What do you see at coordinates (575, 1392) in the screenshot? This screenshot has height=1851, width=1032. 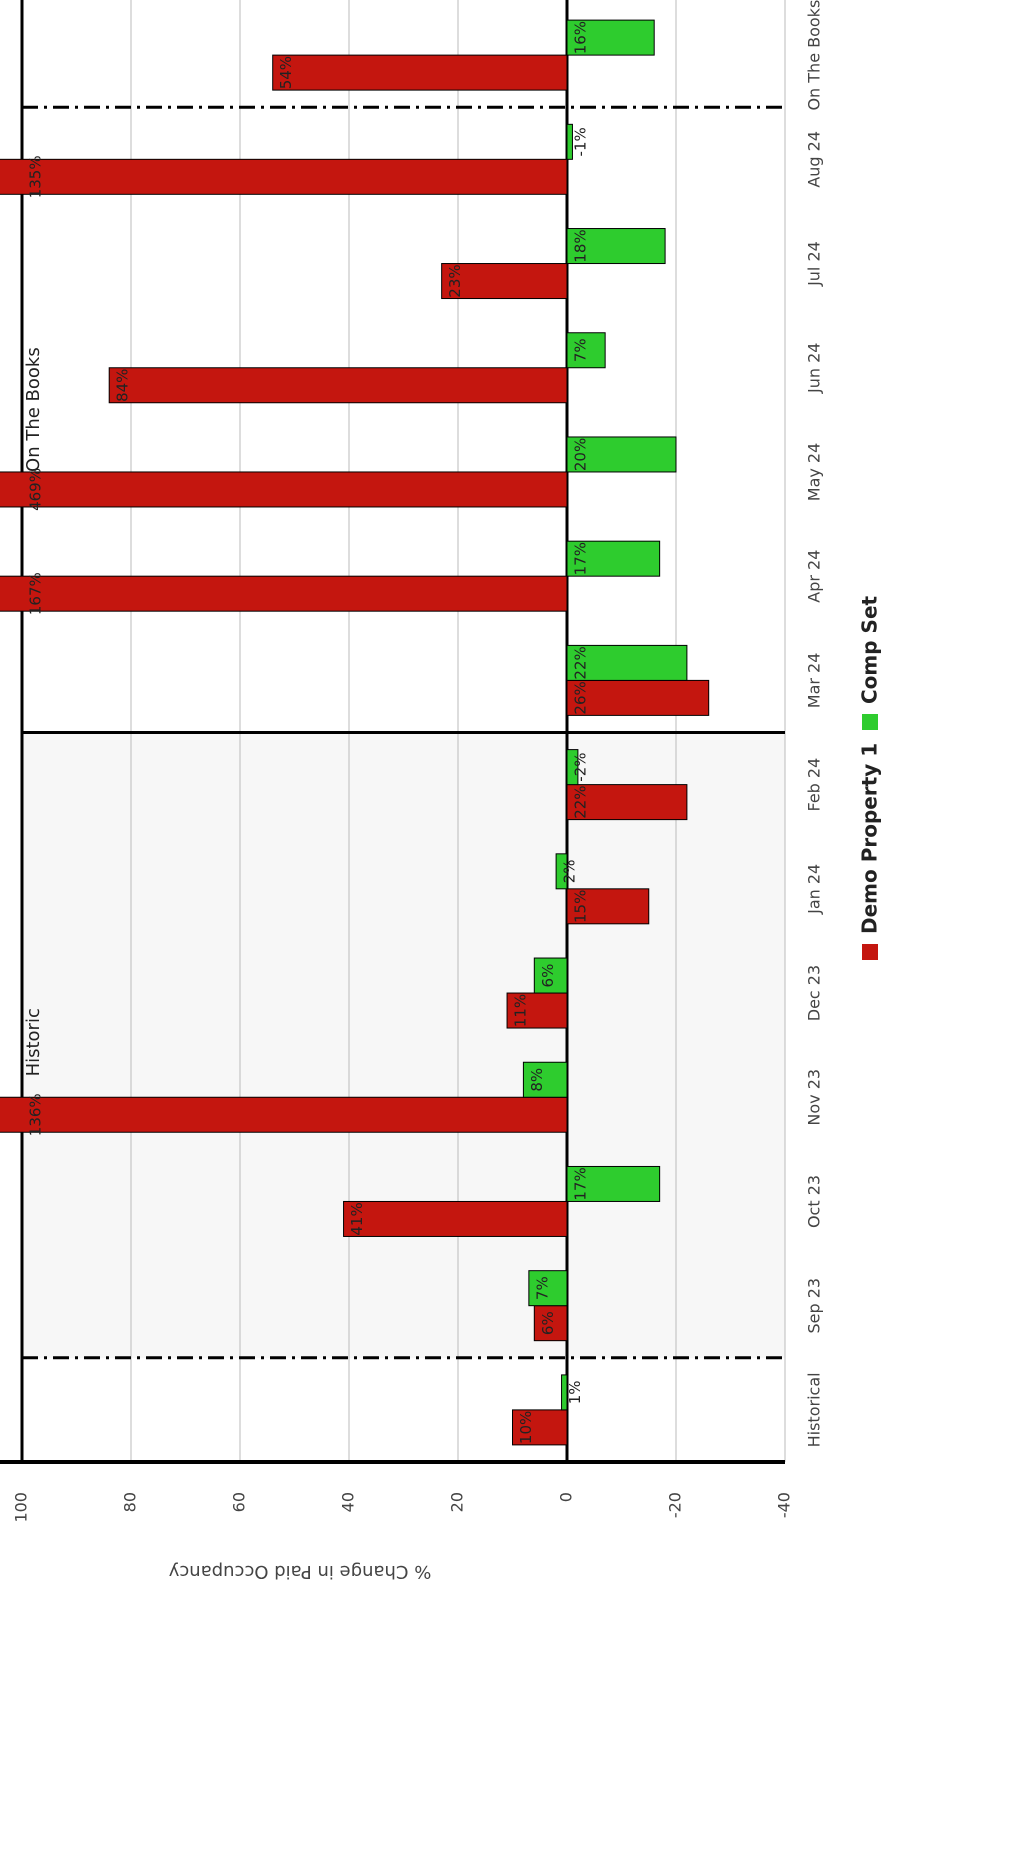 I see `data-label: 1%` at bounding box center [575, 1392].